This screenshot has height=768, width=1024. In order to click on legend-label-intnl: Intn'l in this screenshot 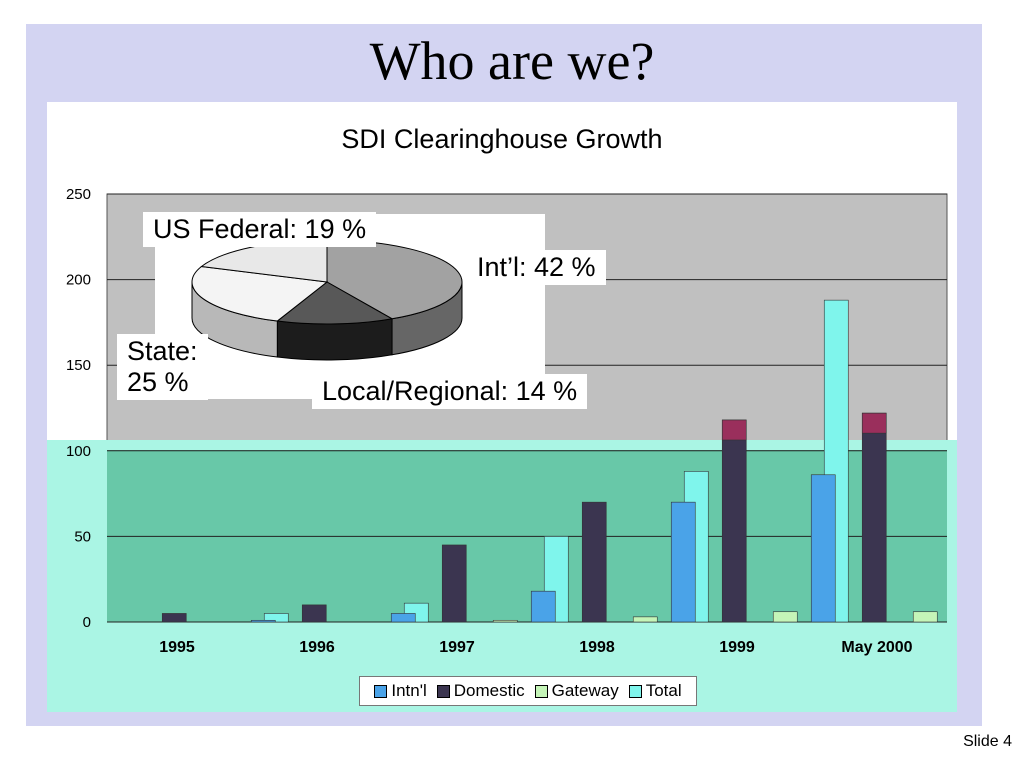, I will do `click(409, 690)`.